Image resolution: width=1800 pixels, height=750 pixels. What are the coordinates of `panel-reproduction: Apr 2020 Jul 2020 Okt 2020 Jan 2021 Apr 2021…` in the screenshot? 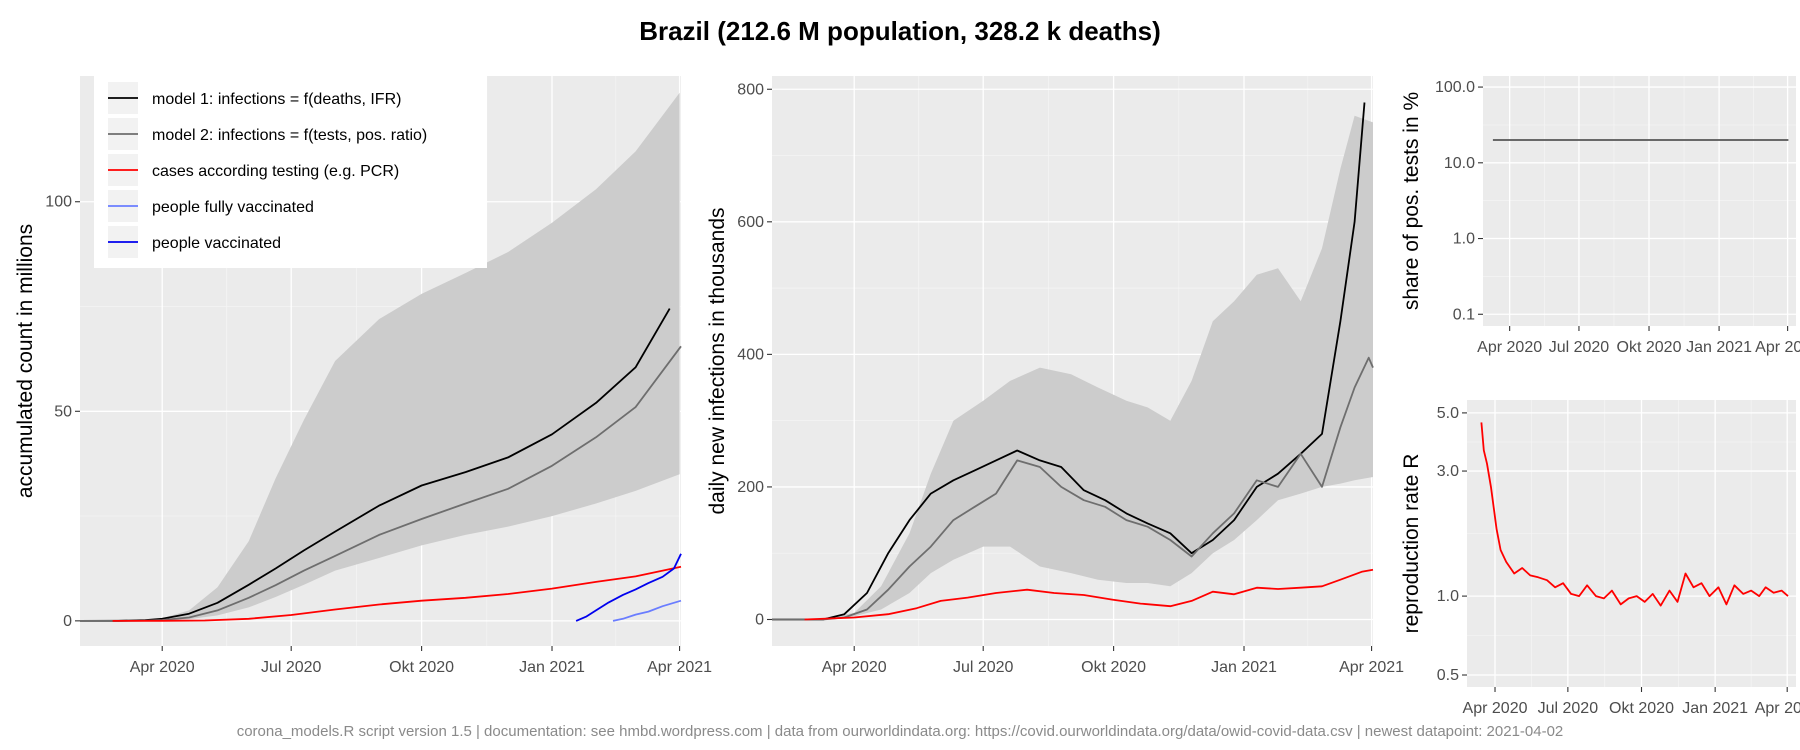 It's located at (1600, 558).